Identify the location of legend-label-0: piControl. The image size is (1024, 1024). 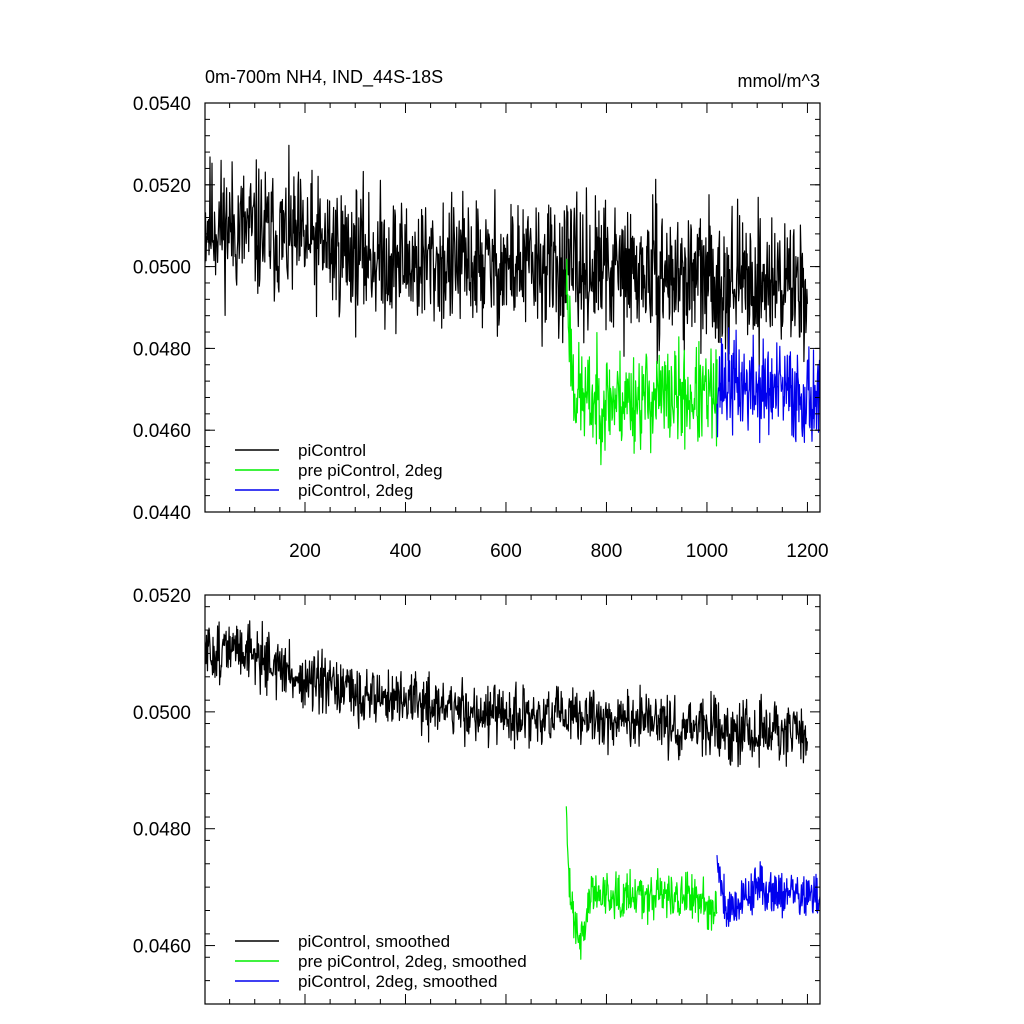
(332, 450).